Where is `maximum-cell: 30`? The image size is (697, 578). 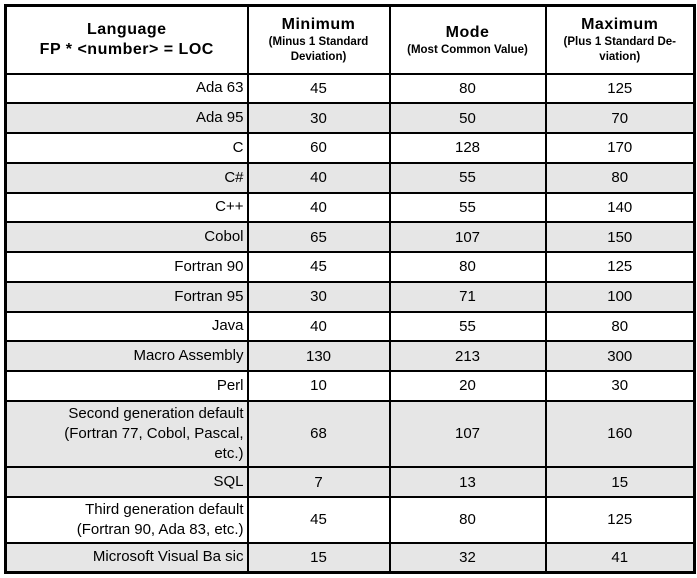
maximum-cell: 30 is located at coordinates (620, 386).